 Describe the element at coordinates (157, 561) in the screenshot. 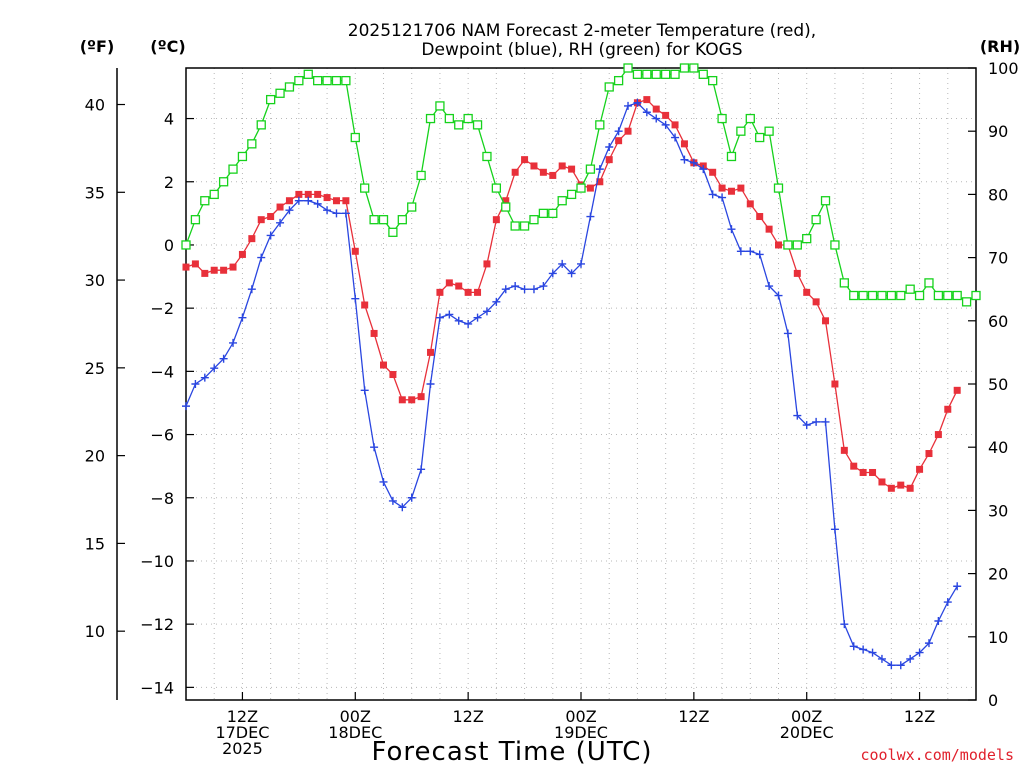

I see `celsius-tick-label: −10` at that location.